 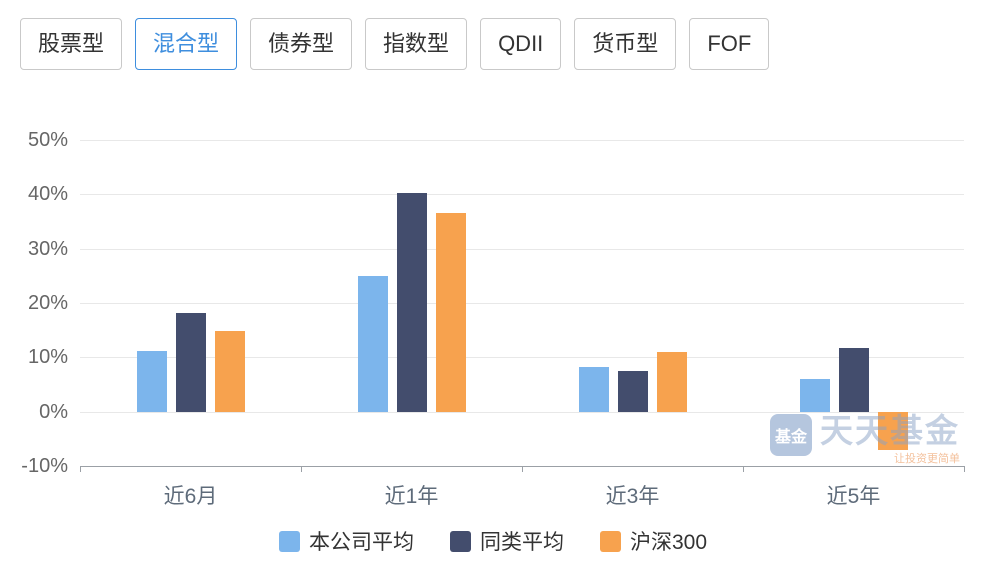 I want to click on bar-同类平均-近6月, so click(x=190, y=362).